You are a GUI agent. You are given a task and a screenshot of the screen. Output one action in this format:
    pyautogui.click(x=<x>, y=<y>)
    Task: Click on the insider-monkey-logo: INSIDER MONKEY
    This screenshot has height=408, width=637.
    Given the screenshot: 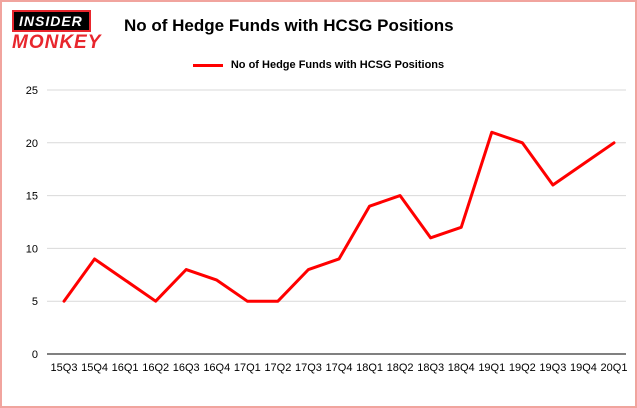 What is the action you would take?
    pyautogui.click(x=56, y=31)
    